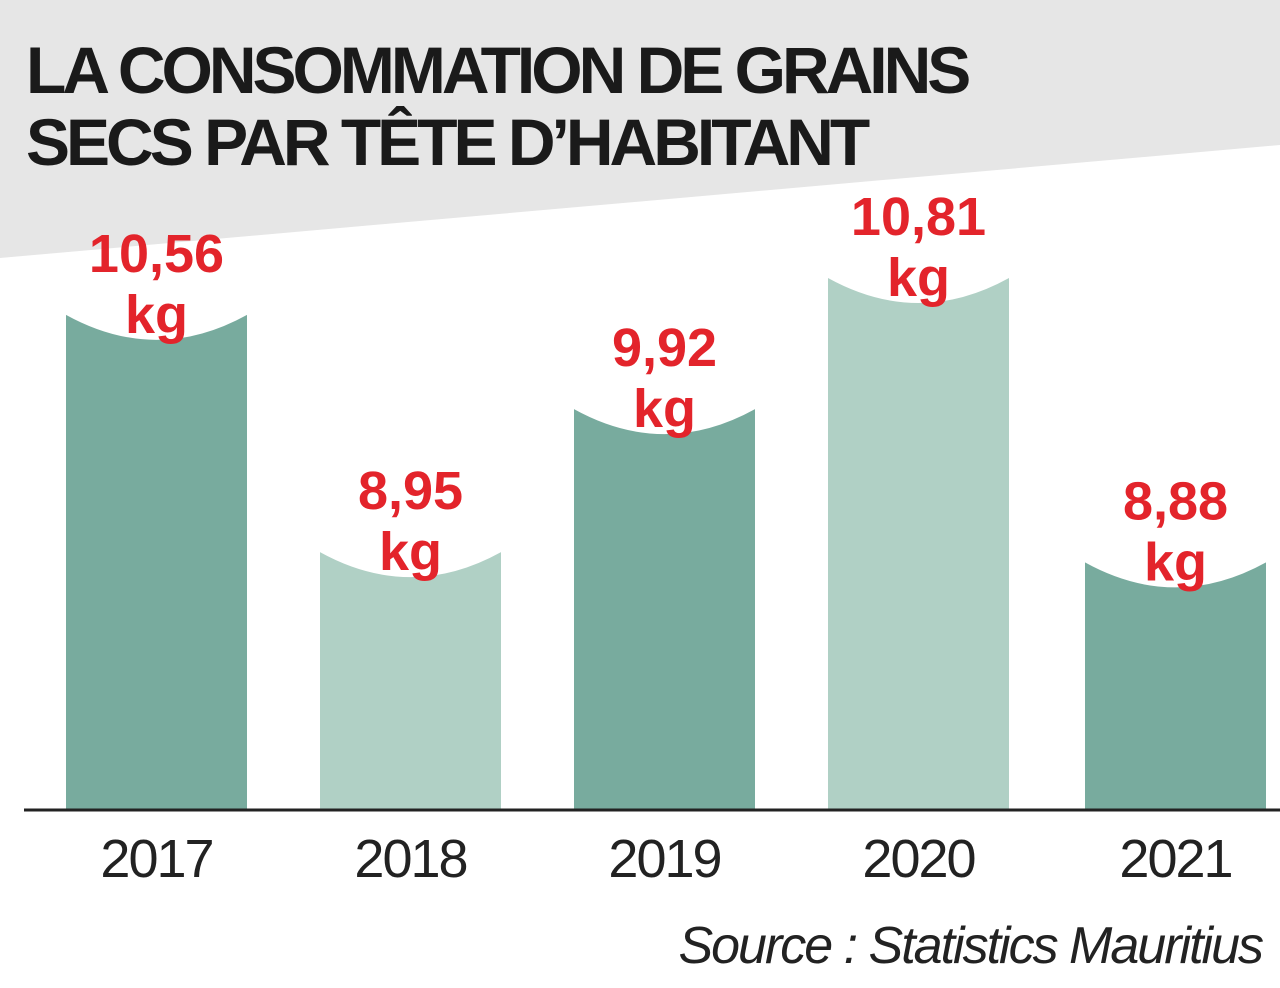 This screenshot has width=1280, height=988. I want to click on unit-label-2021: kg, so click(1175, 562).